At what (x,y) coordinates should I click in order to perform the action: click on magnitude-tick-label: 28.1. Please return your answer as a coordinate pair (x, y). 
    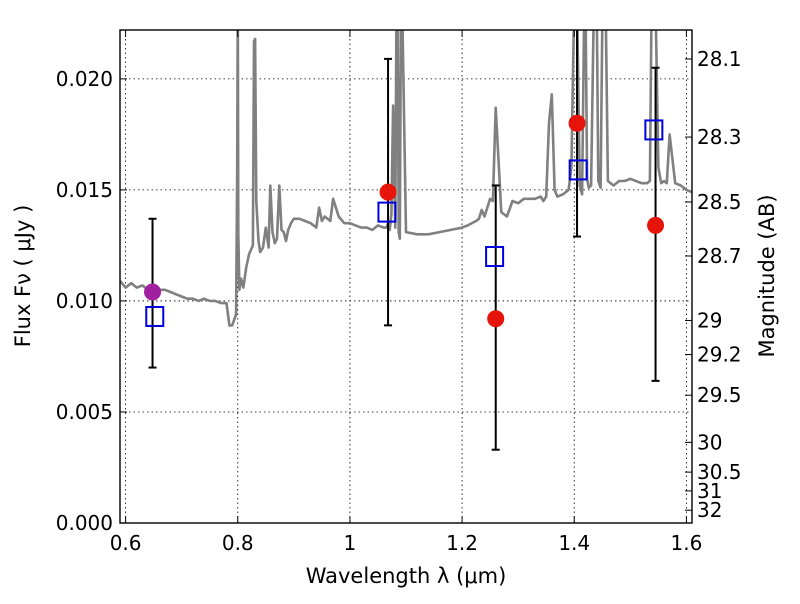
    Looking at the image, I should click on (719, 59).